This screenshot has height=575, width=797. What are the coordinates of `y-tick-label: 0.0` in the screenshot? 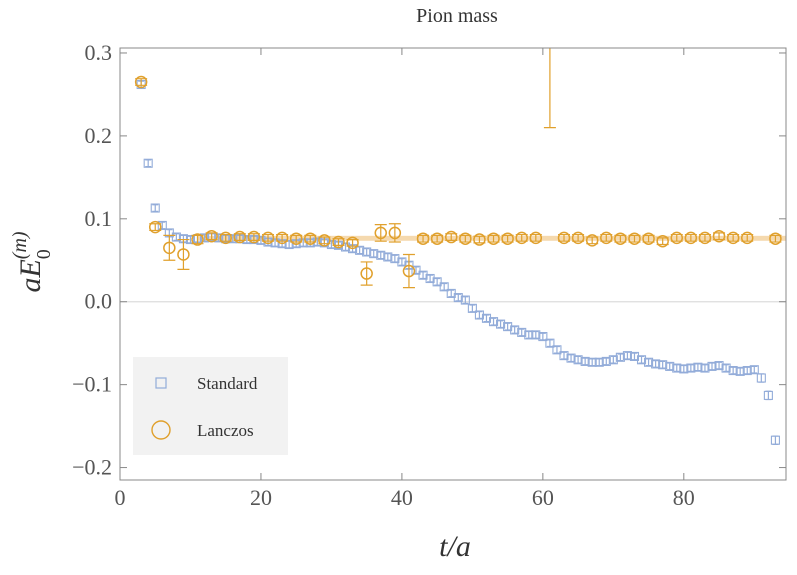 It's located at (99, 301).